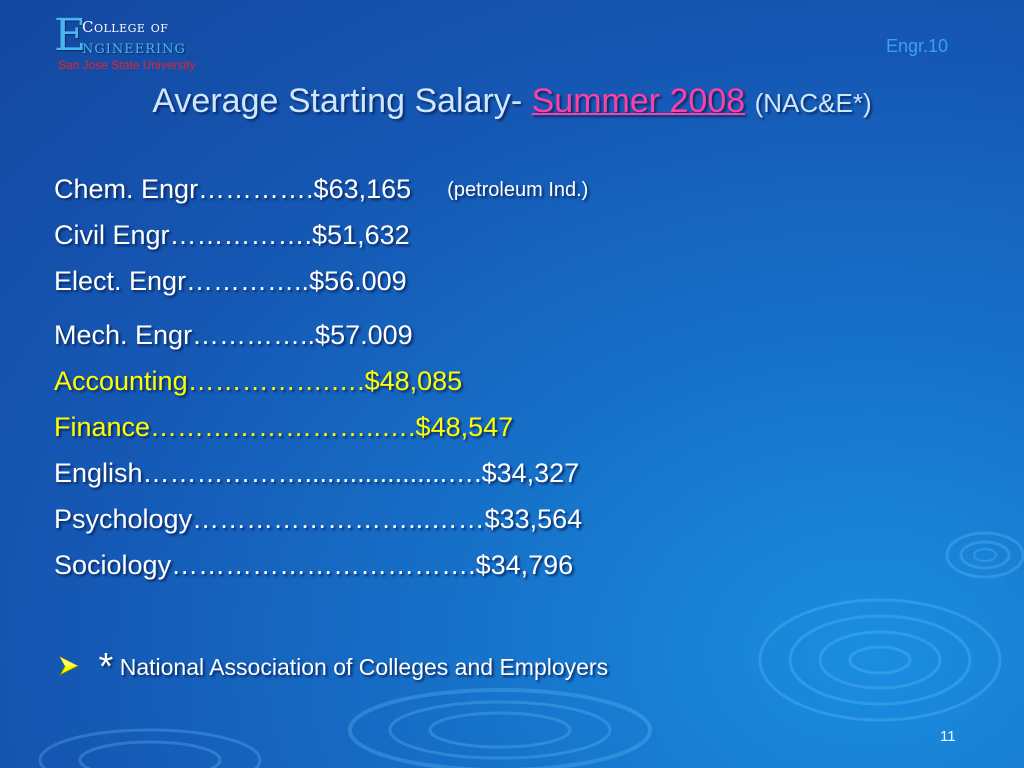  What do you see at coordinates (233, 335) in the screenshot?
I see `salary-item-text: Mech. Engr…………..$57.009` at bounding box center [233, 335].